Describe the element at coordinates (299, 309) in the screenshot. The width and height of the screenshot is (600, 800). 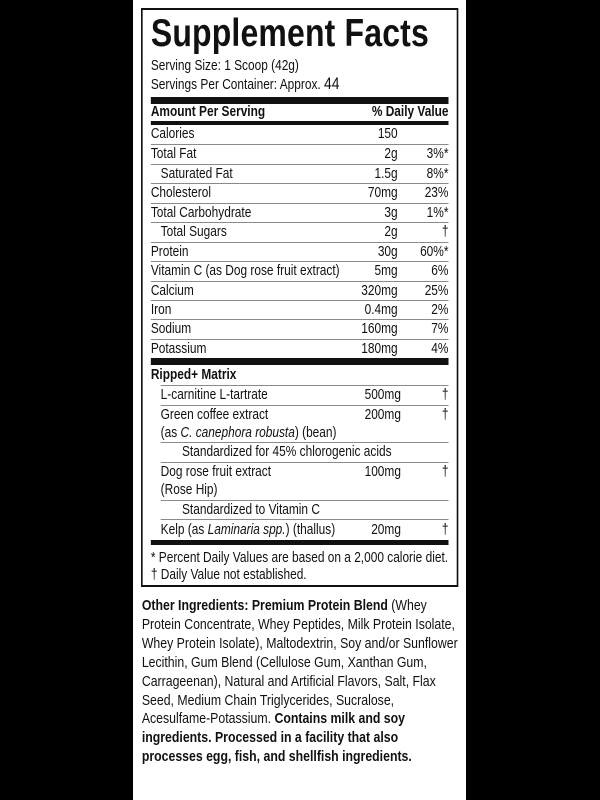
I see `nutrient-row: Iron 0.4mg 2%` at that location.